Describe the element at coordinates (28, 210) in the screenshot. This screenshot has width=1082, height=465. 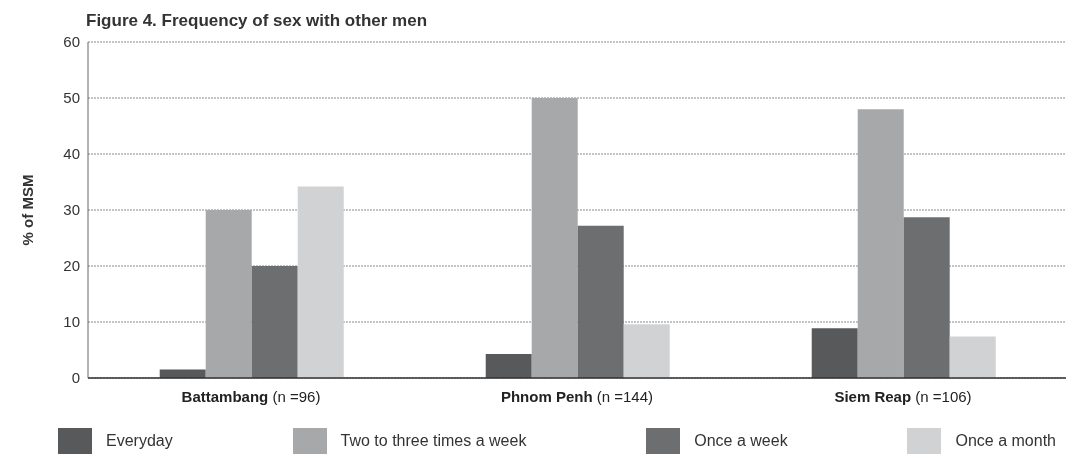
I see `y-axis-title: % of MSM` at that location.